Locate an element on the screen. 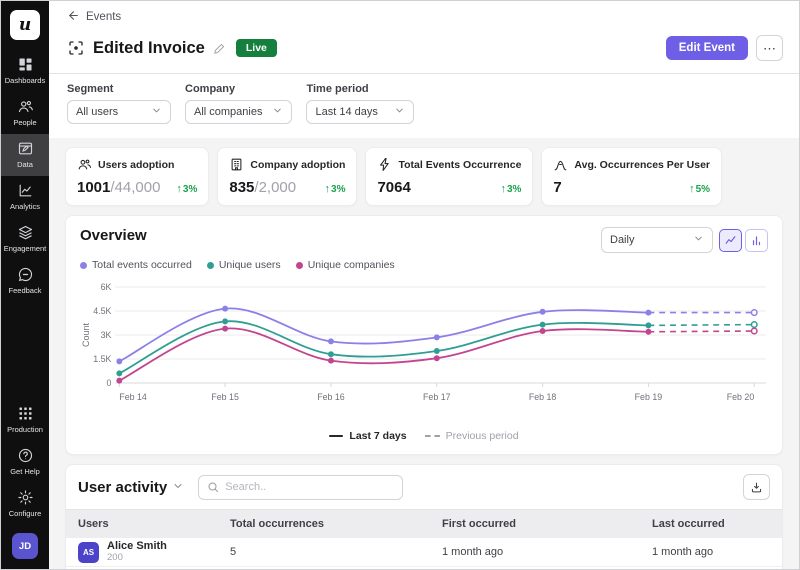  breadcrumb: Events is located at coordinates (94, 17).